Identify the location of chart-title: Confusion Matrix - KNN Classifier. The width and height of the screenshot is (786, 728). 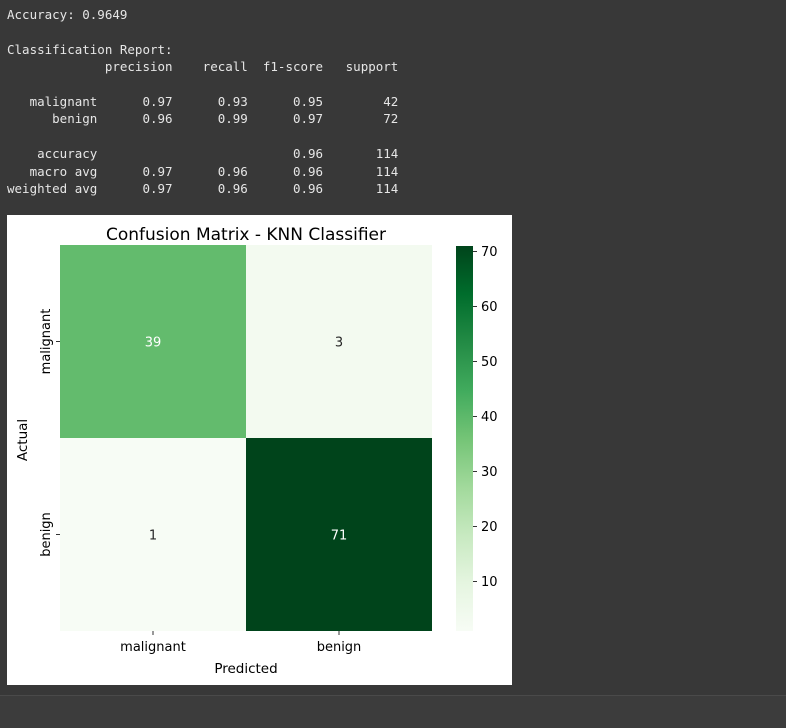
(246, 235).